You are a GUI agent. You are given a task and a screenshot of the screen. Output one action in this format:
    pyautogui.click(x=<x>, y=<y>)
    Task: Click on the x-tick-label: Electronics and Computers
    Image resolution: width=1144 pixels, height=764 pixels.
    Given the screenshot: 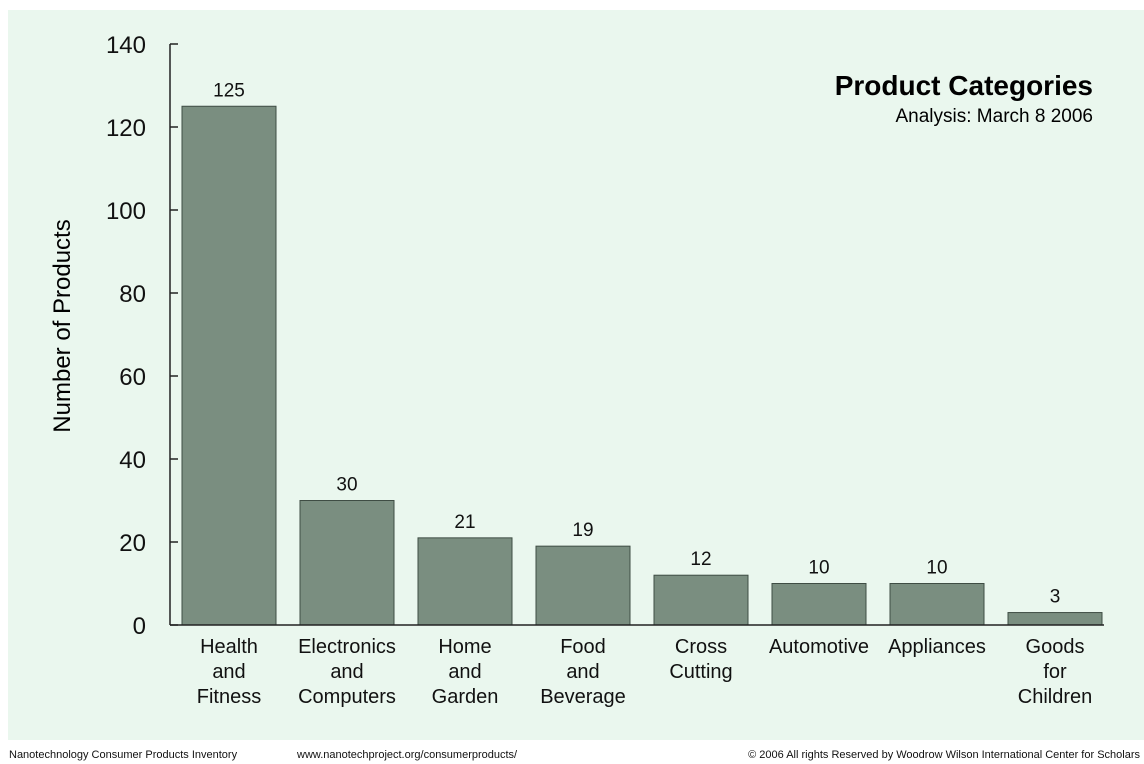 What is the action you would take?
    pyautogui.click(x=347, y=672)
    